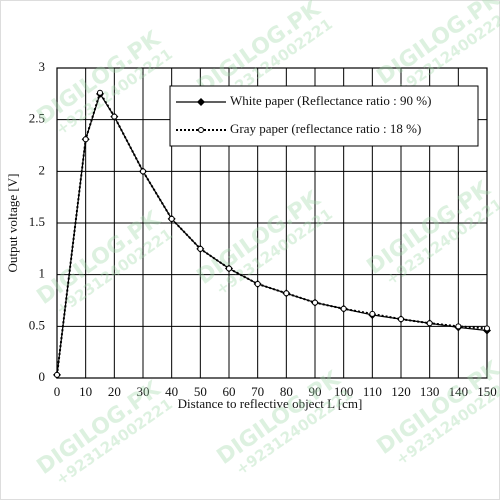  What do you see at coordinates (459, 391) in the screenshot?
I see `x-tick-label: 140` at bounding box center [459, 391].